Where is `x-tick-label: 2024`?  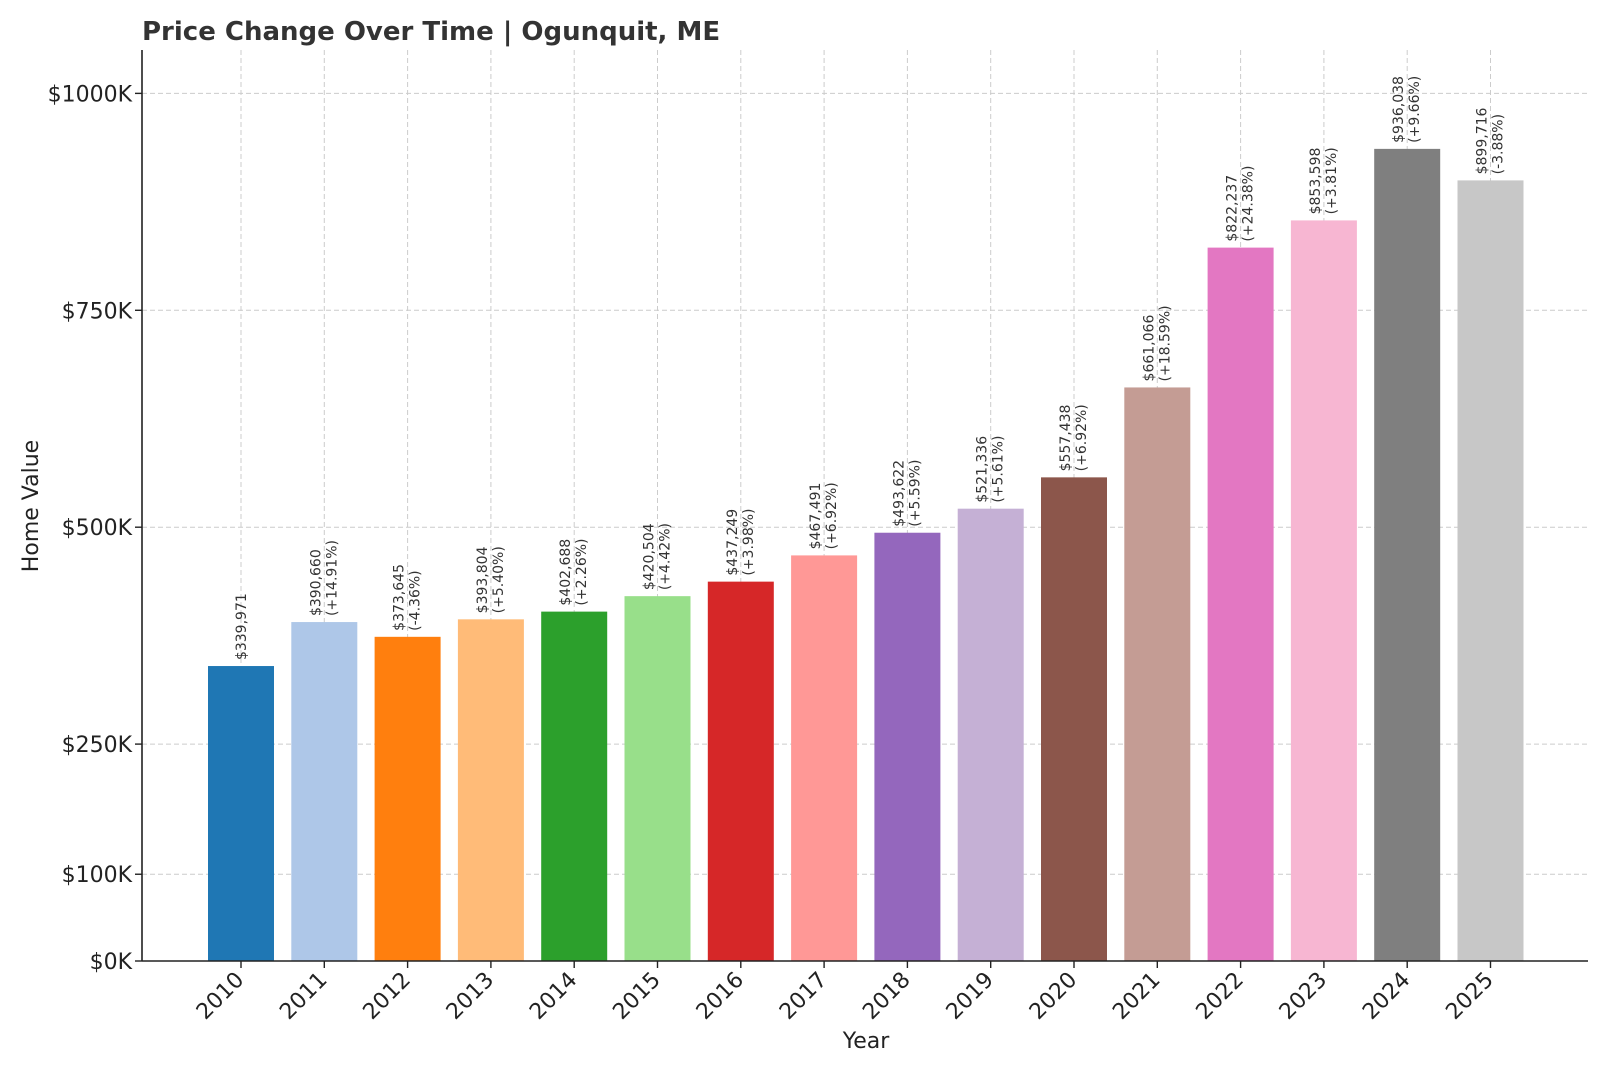 x-tick-label: 2024 is located at coordinates (1386, 996).